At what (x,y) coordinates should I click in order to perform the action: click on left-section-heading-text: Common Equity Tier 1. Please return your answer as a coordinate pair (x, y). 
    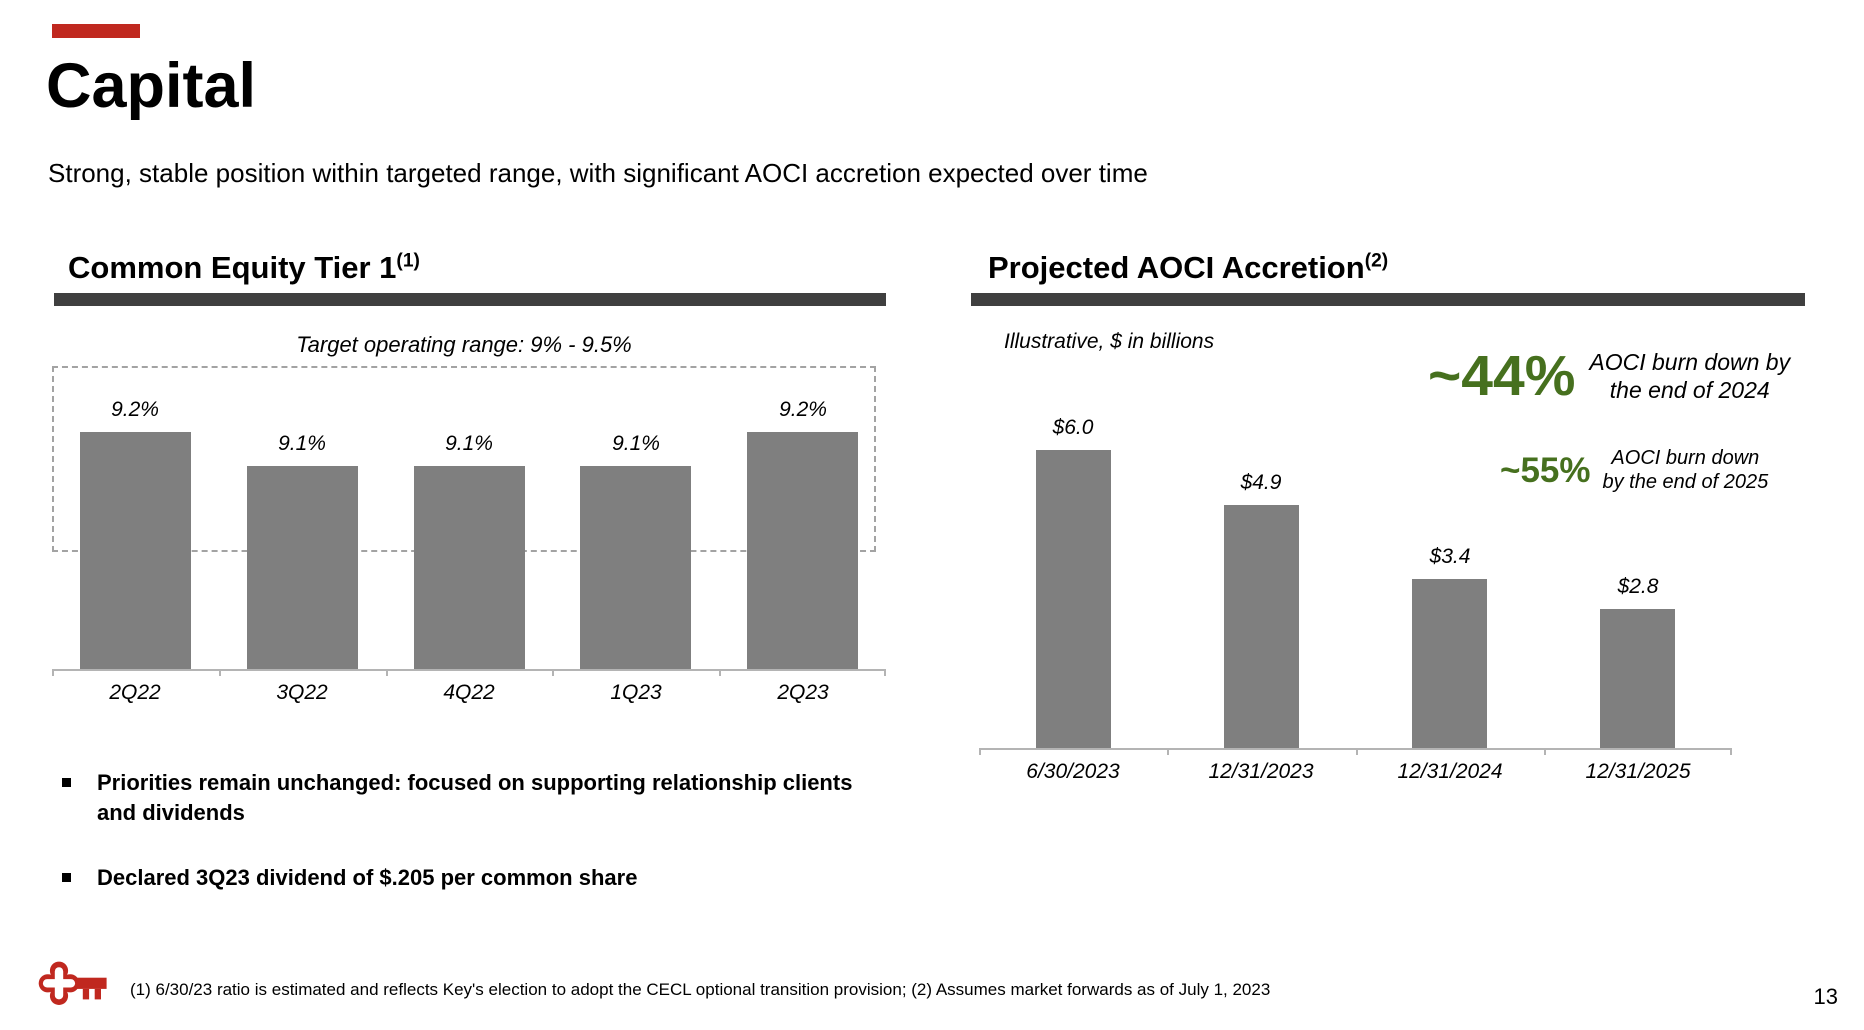
    Looking at the image, I should click on (232, 267).